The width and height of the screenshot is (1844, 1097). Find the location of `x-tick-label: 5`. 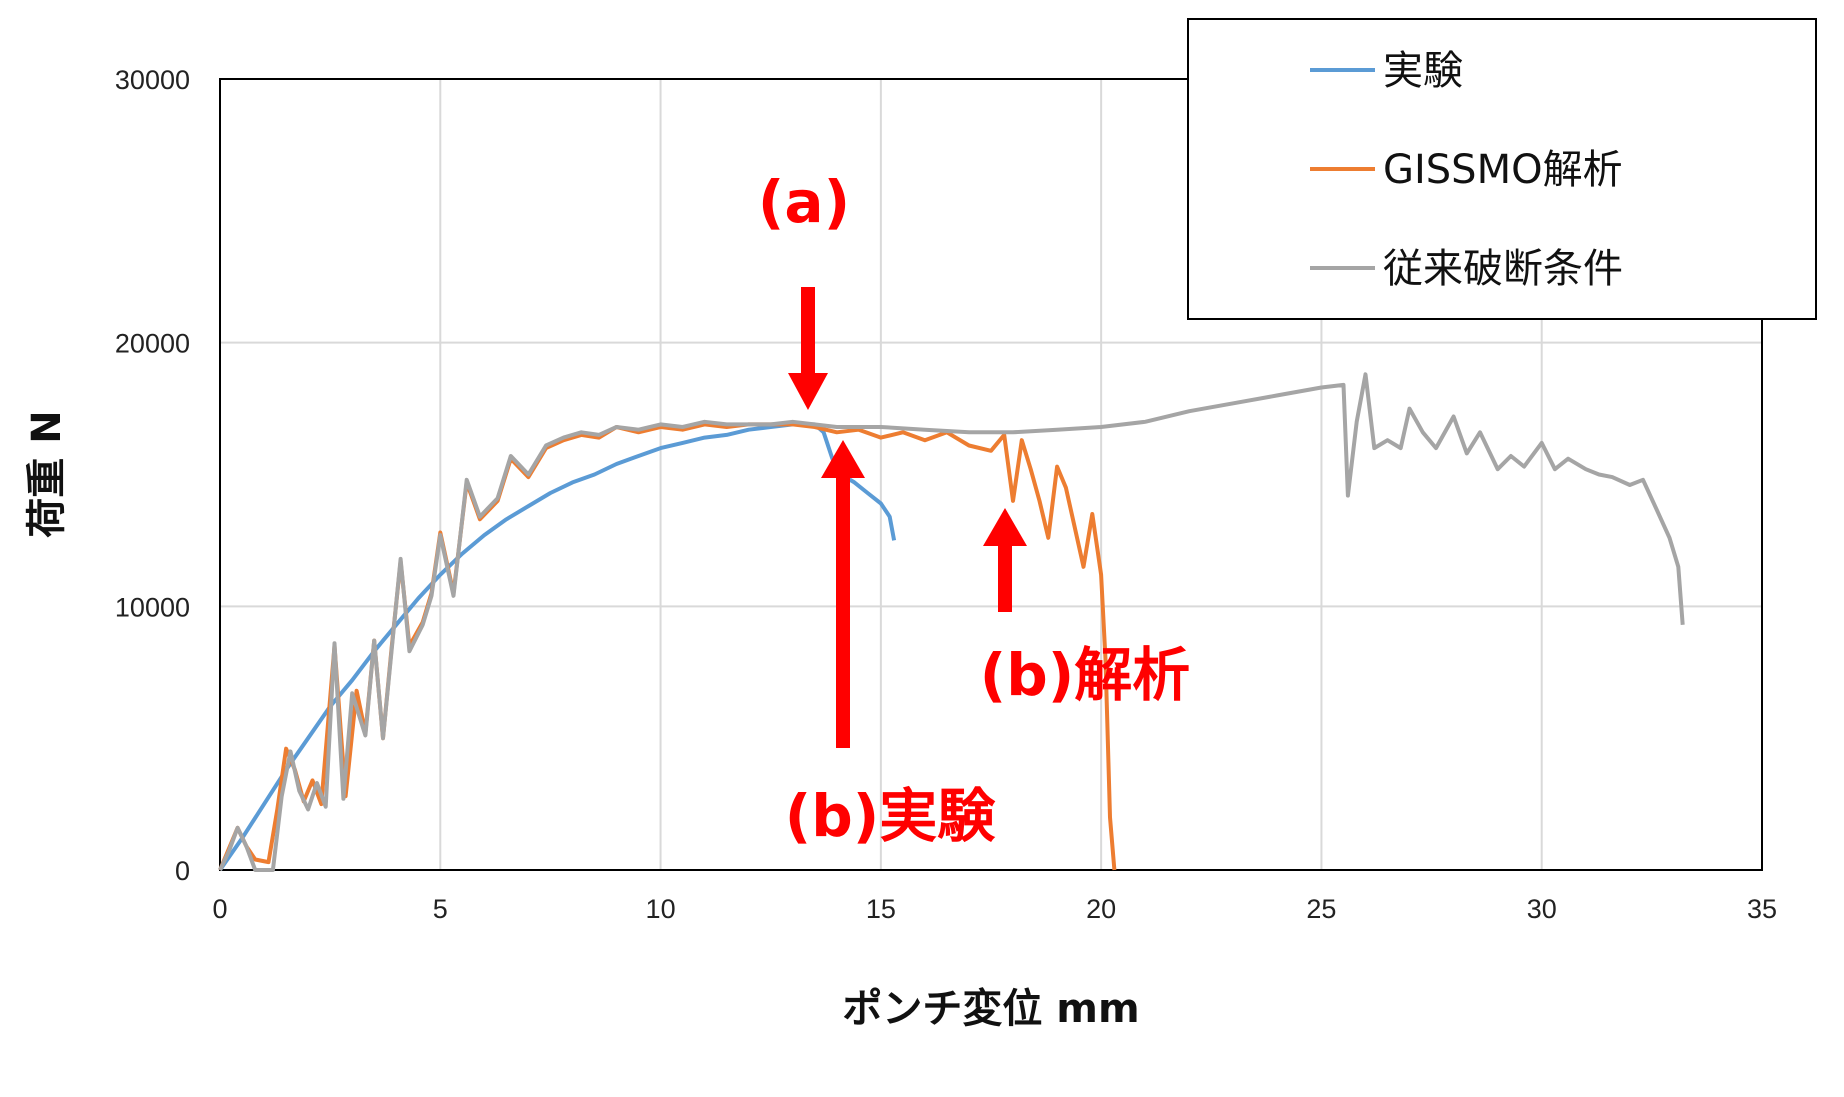

x-tick-label: 5 is located at coordinates (440, 909).